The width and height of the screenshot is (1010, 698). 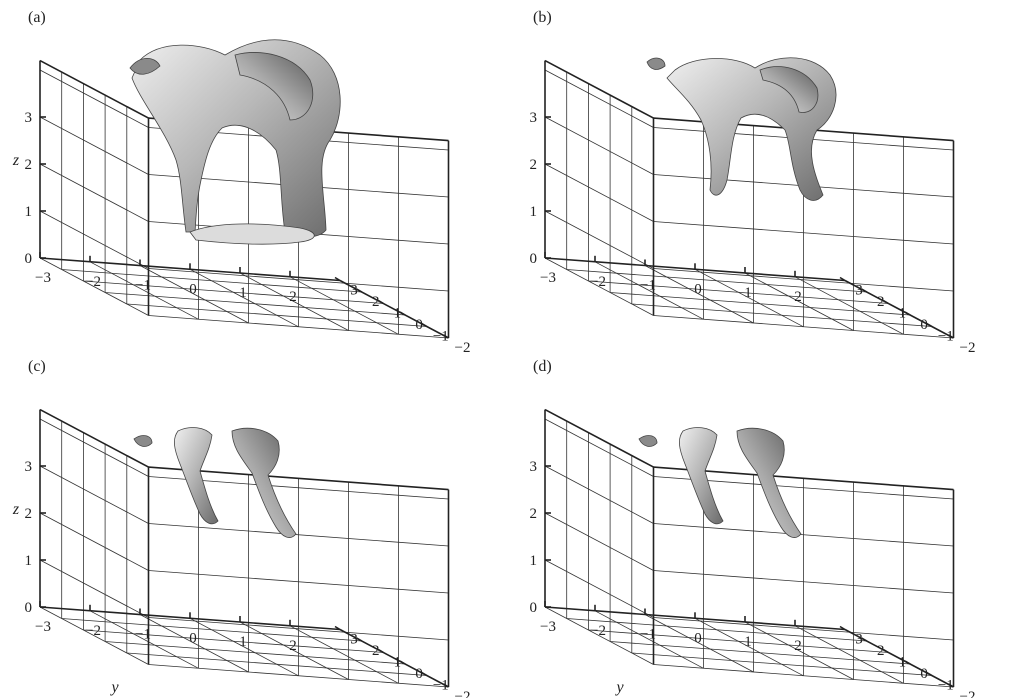 I want to click on panel-label: (d), so click(x=542, y=366).